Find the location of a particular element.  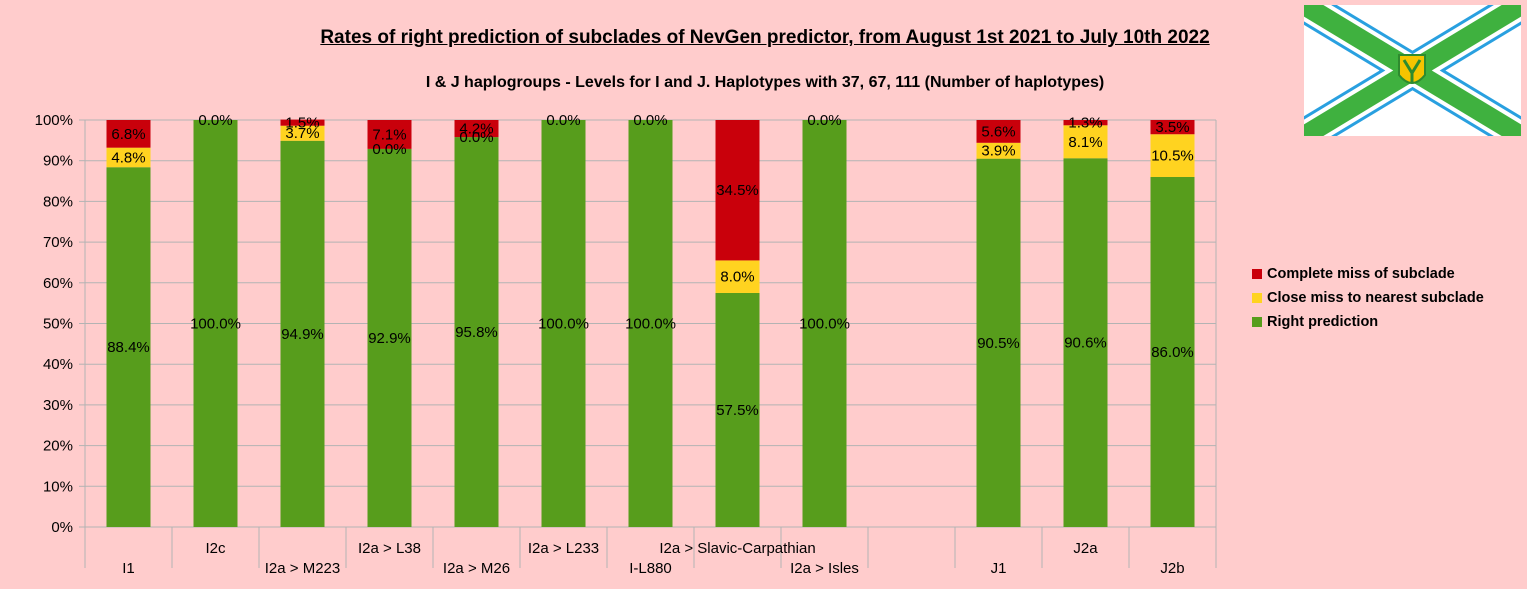

x-tick-label: I2a > M26 is located at coordinates (476, 568).